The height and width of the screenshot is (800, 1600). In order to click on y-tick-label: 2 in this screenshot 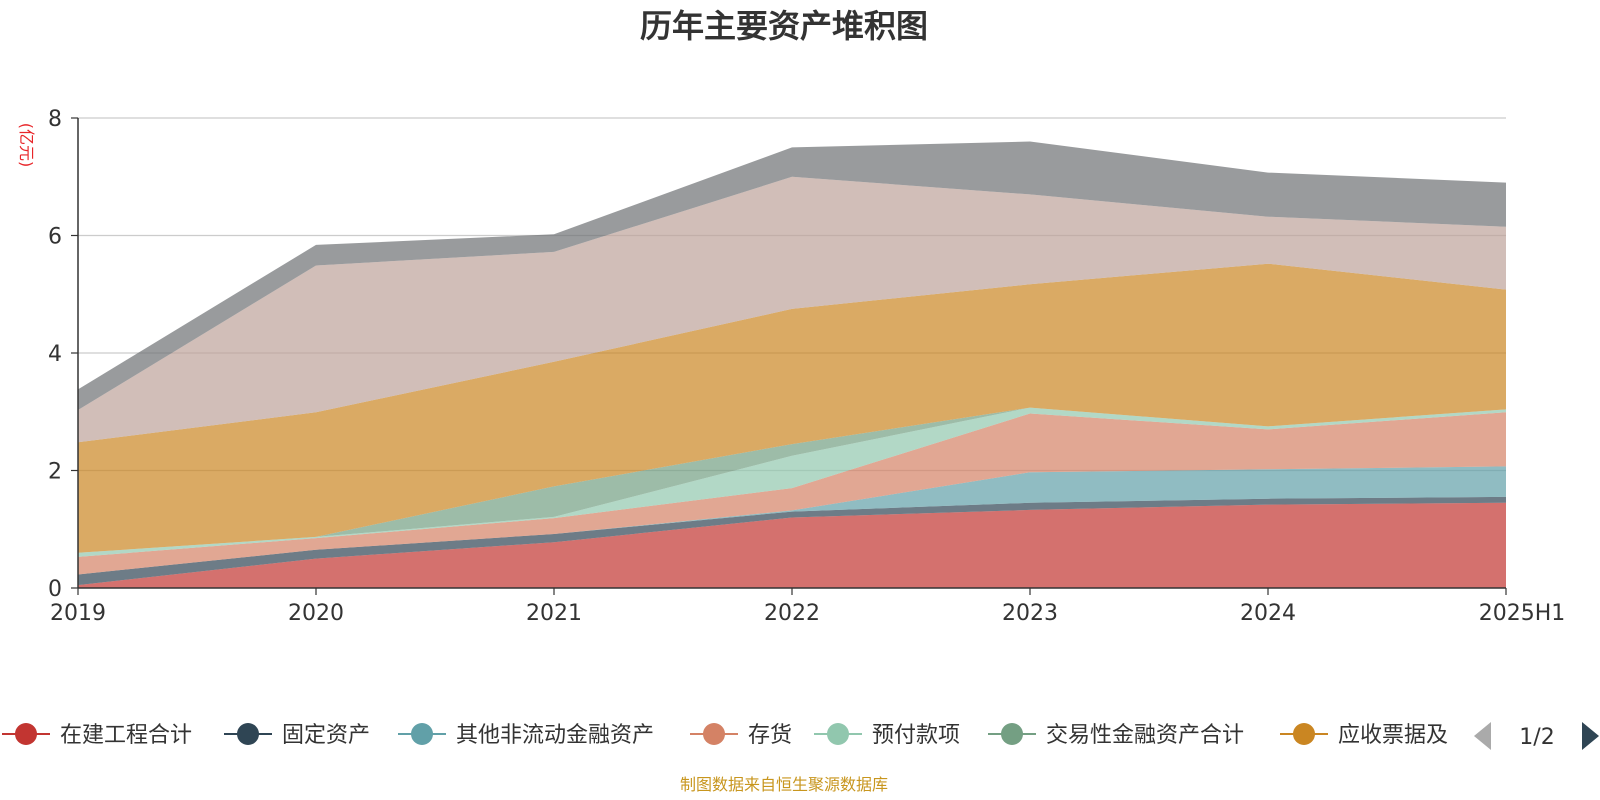, I will do `click(55, 472)`.